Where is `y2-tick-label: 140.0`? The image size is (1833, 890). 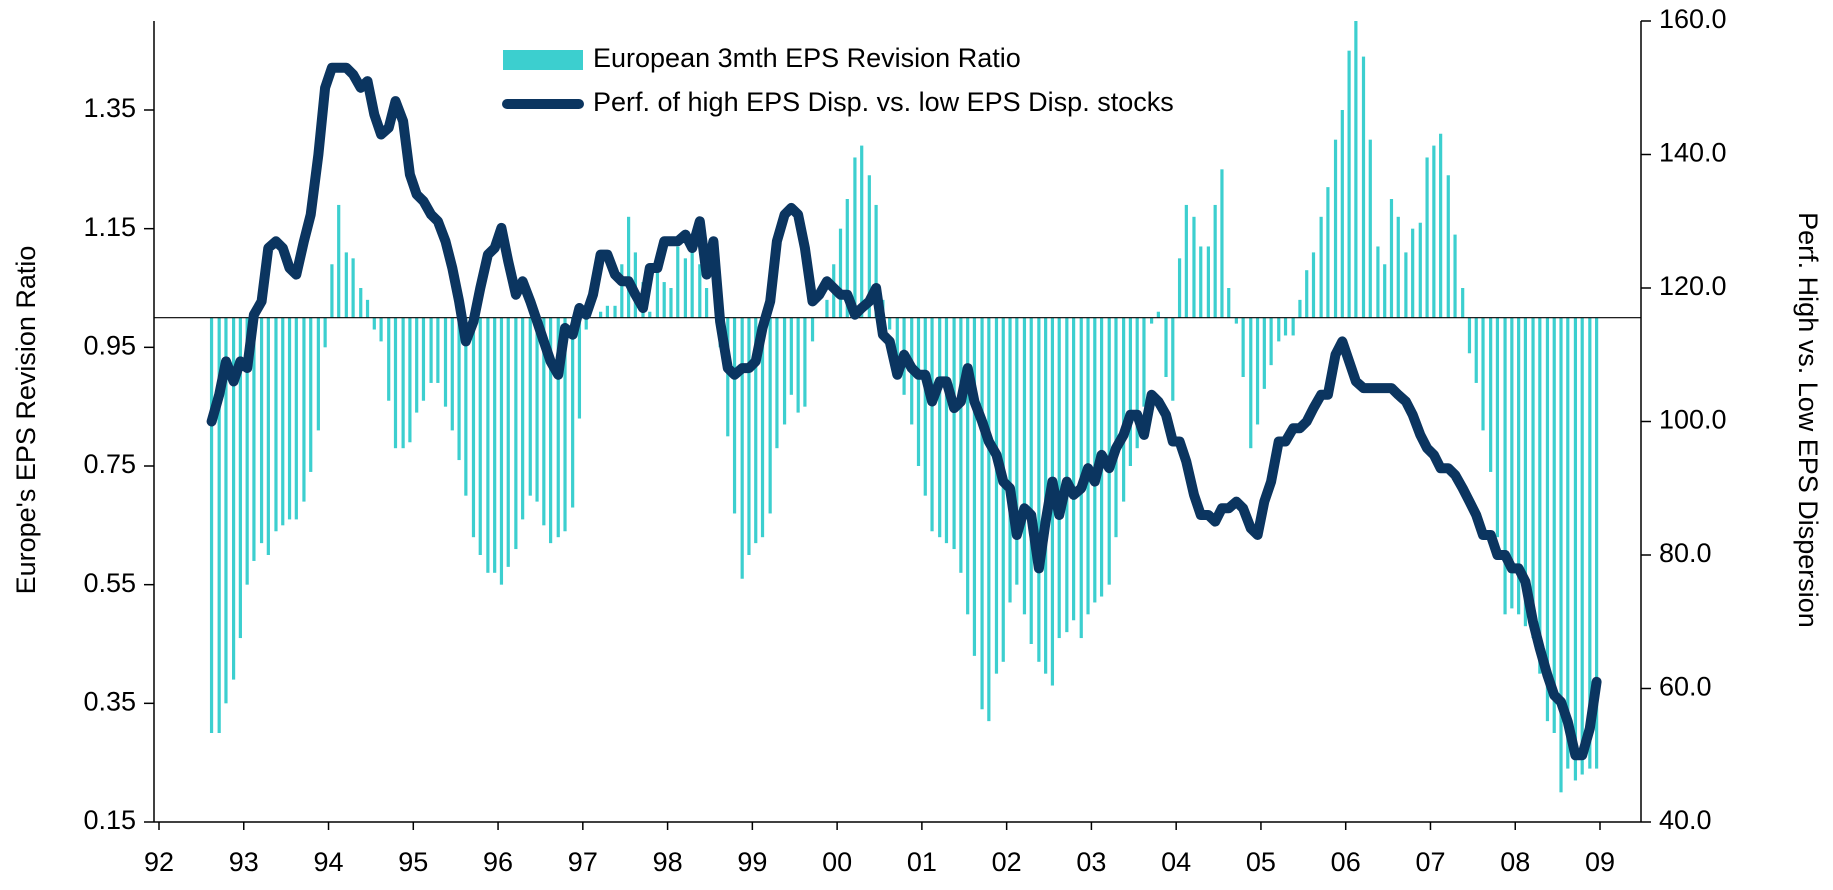
y2-tick-label: 140.0 is located at coordinates (1693, 153).